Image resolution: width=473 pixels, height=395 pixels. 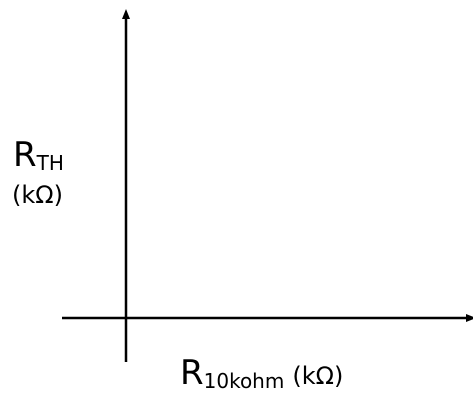 I want to click on x-axis-label: R10kohm (kΩ), so click(x=262, y=373).